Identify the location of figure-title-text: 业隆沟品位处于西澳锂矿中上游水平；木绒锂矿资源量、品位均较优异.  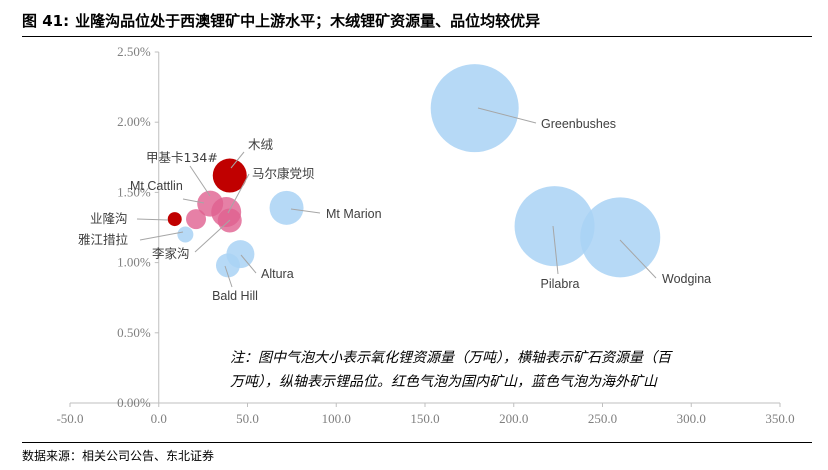
(308, 21).